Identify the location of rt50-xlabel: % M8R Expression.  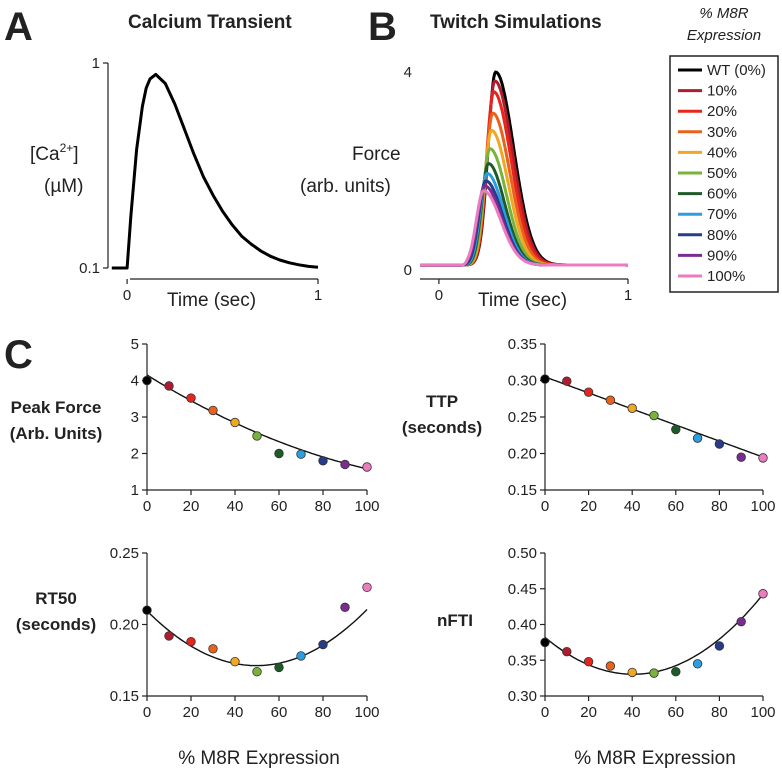
(259, 758).